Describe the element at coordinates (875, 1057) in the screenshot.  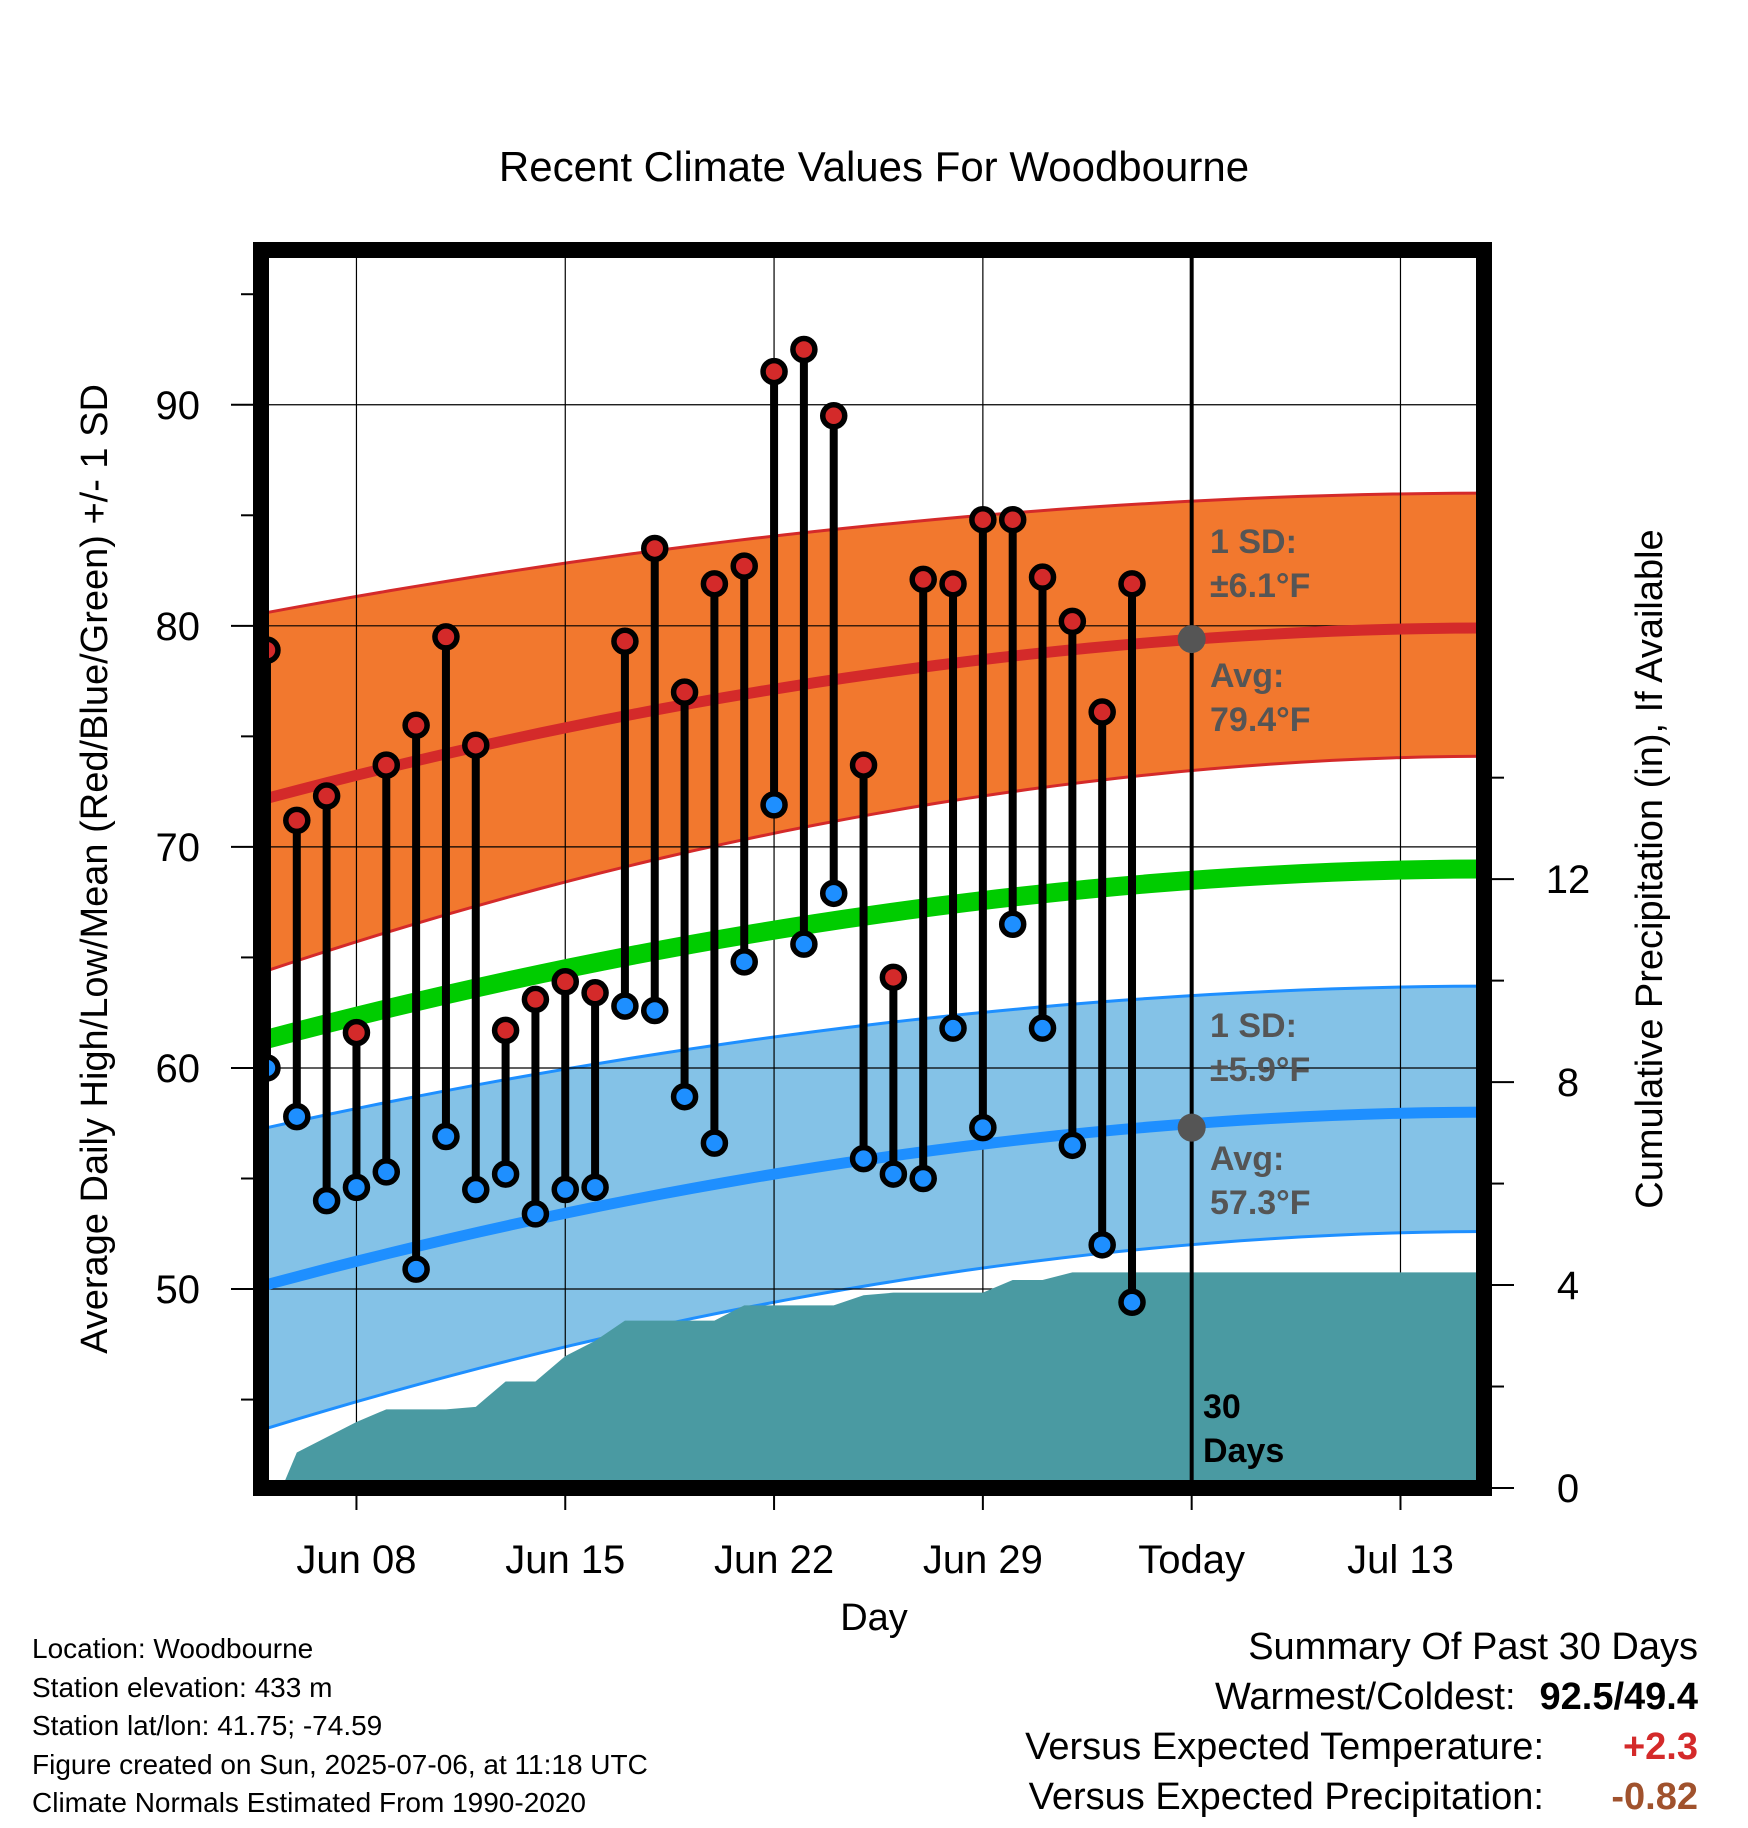
I see `low-sd-band-upper-edge` at that location.